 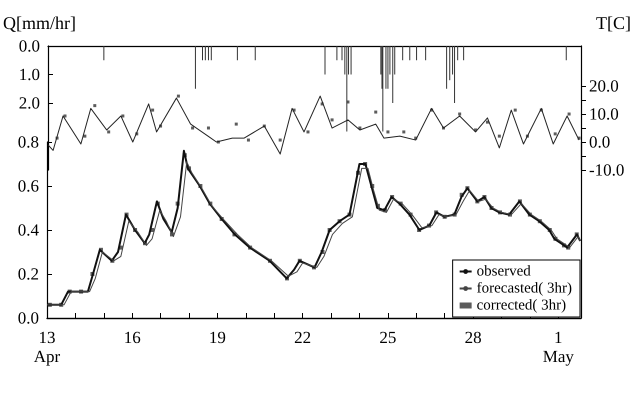 What do you see at coordinates (28, 274) in the screenshot?
I see `y-tick-label: 0.2` at bounding box center [28, 274].